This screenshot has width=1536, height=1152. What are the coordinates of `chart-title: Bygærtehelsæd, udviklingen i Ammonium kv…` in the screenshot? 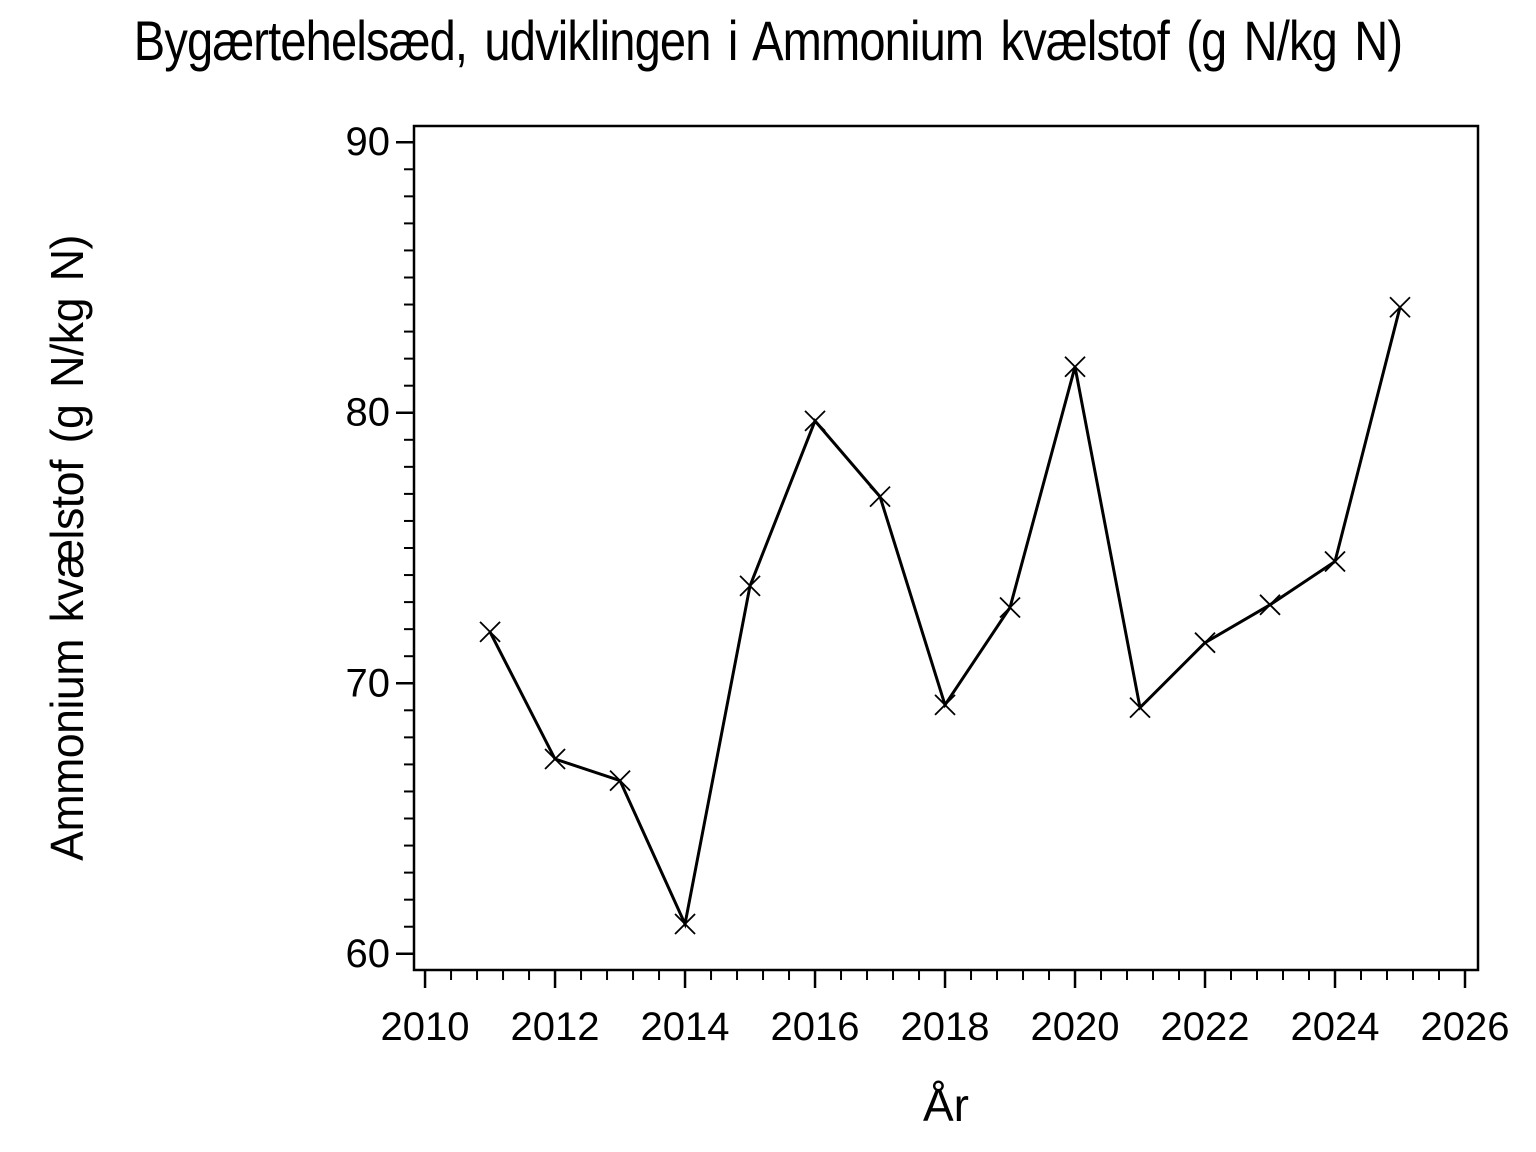 It's located at (768, 40).